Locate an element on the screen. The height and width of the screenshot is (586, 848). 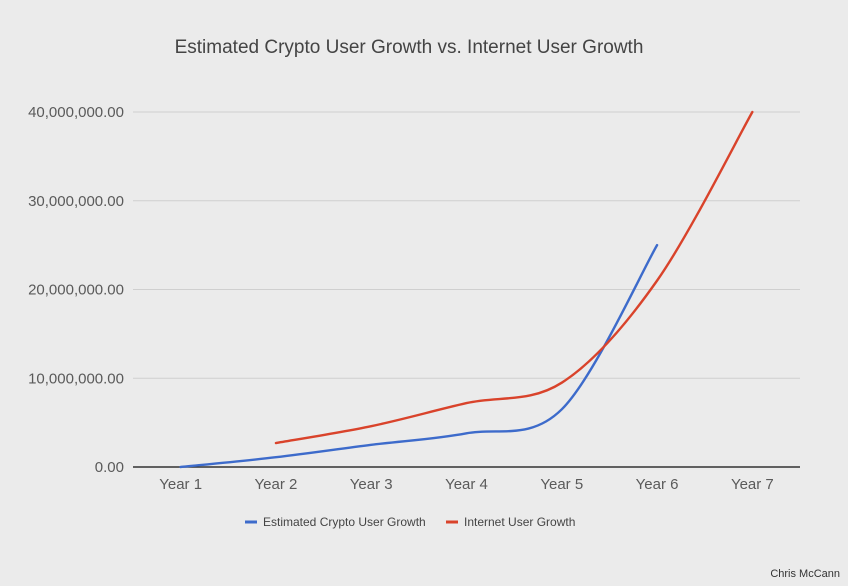
legend-label: Estimated Crypto User Growth is located at coordinates (344, 522).